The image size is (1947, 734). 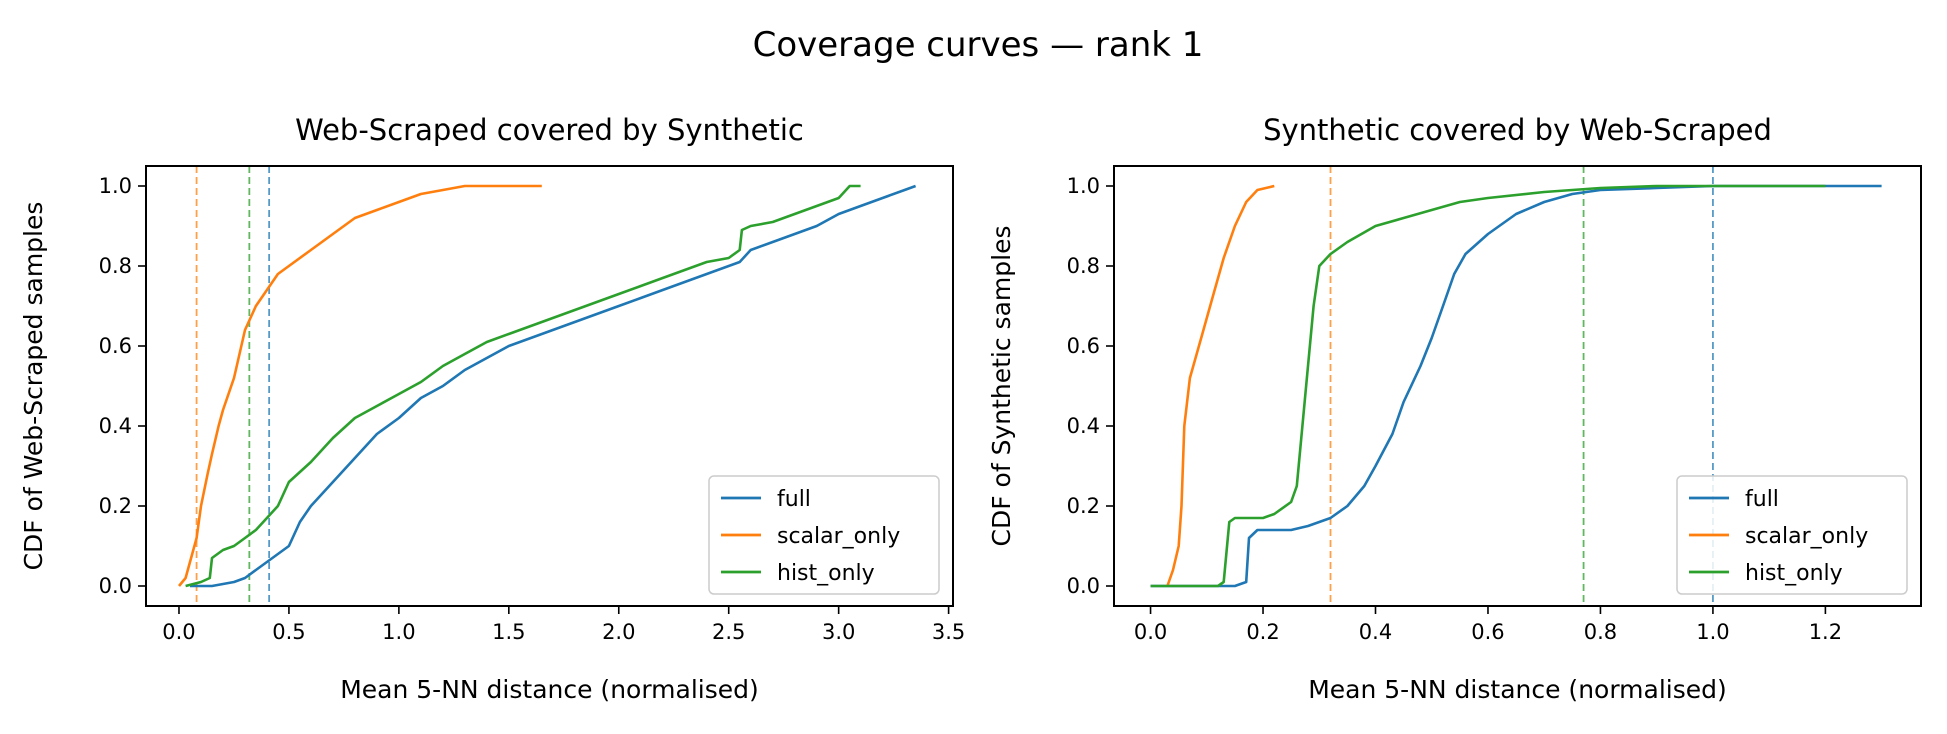 What do you see at coordinates (1600, 632) in the screenshot?
I see `x-tick-label: 0.8` at bounding box center [1600, 632].